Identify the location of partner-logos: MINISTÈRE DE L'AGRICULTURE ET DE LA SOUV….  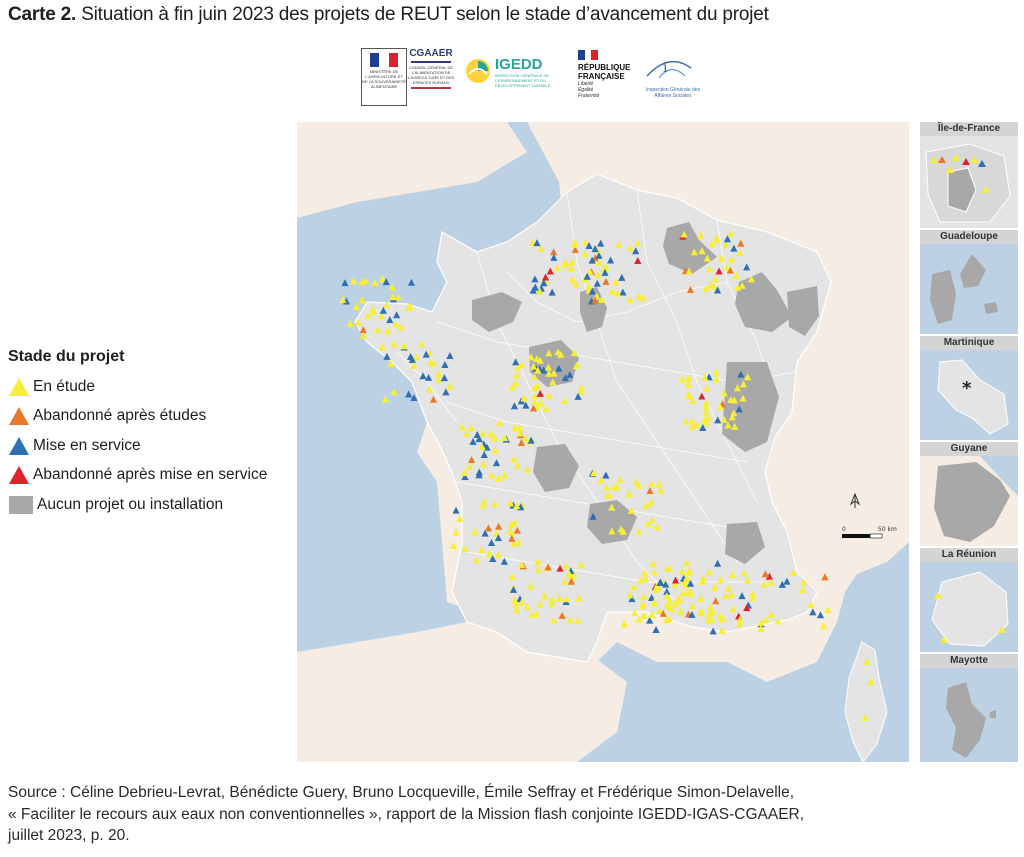
(535, 77).